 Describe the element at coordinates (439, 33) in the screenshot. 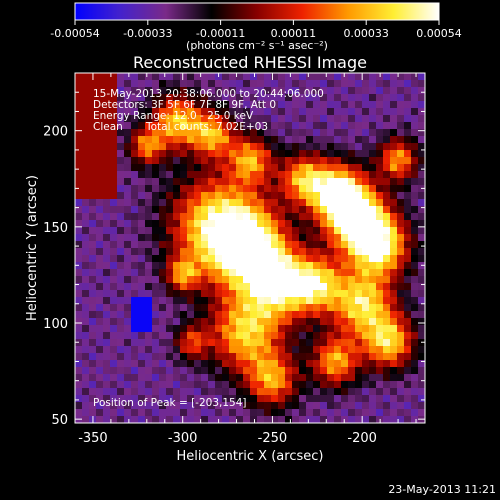

I see `colorbar-tick-label: 0.00054` at that location.